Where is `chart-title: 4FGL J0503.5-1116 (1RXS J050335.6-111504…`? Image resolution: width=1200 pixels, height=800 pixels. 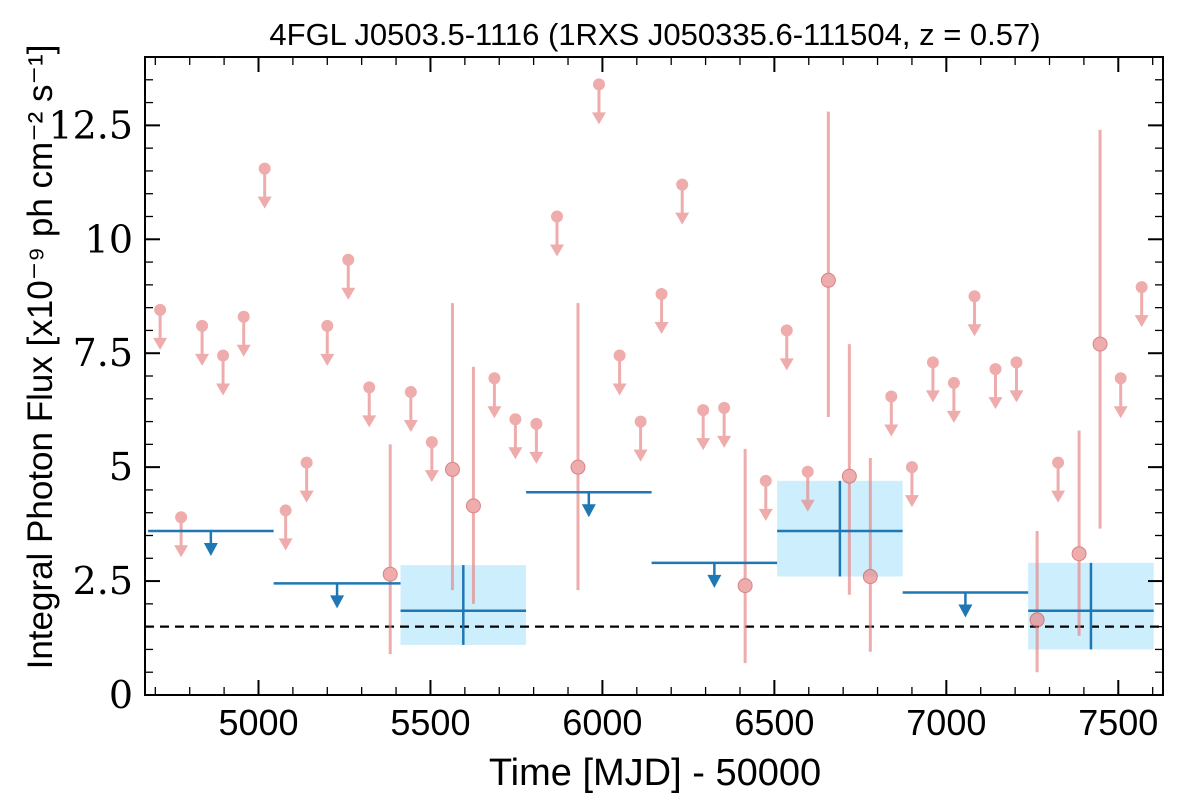 chart-title: 4FGL J0503.5-1116 (1RXS J050335.6-111504… is located at coordinates (654, 34).